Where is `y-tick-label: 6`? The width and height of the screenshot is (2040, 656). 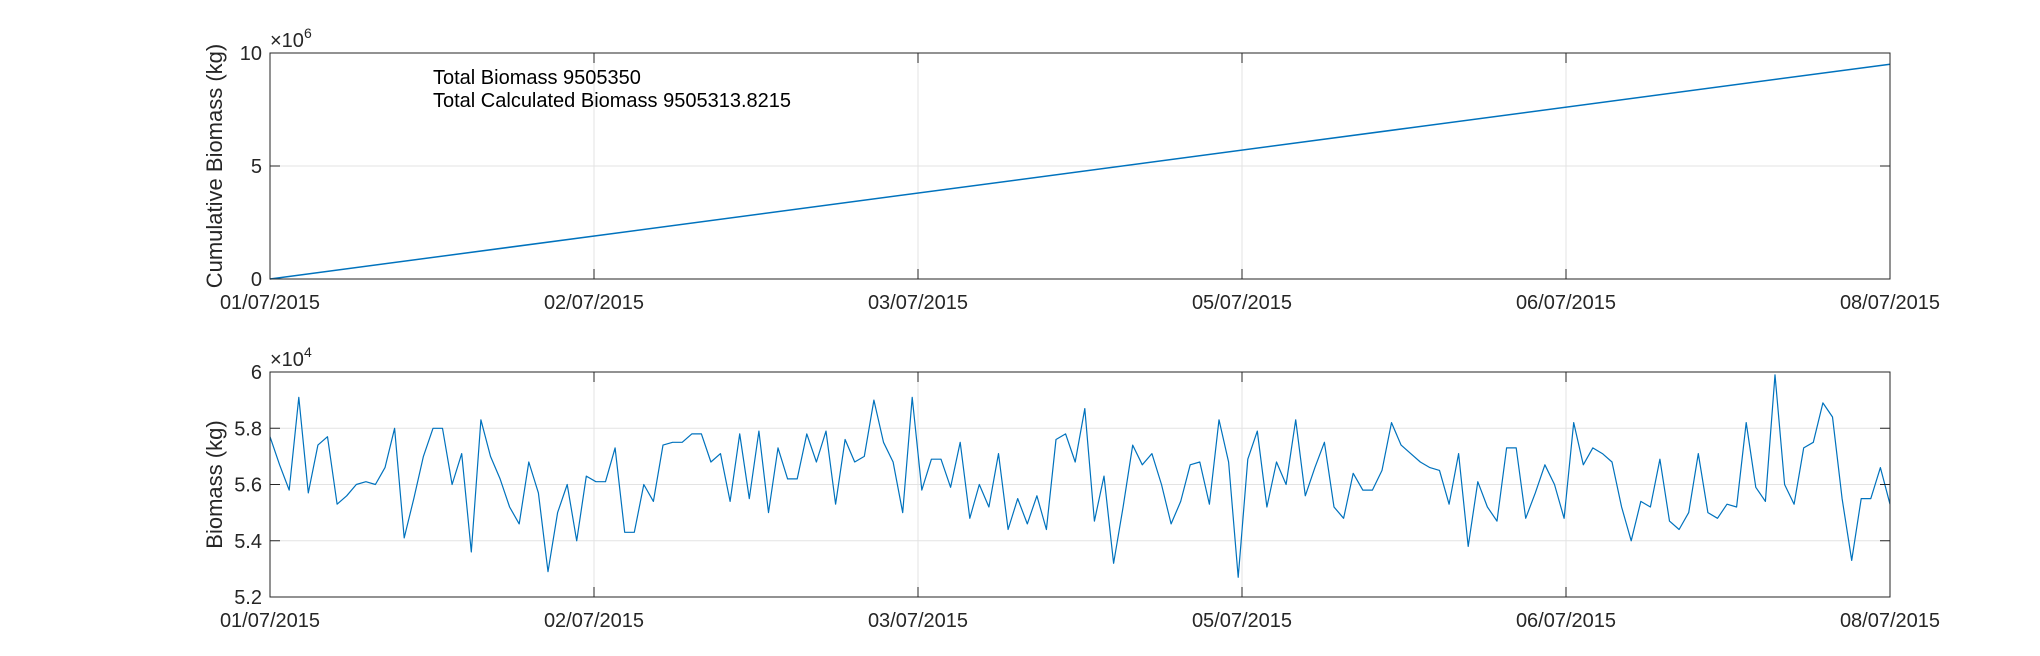 y-tick-label: 6 is located at coordinates (256, 373).